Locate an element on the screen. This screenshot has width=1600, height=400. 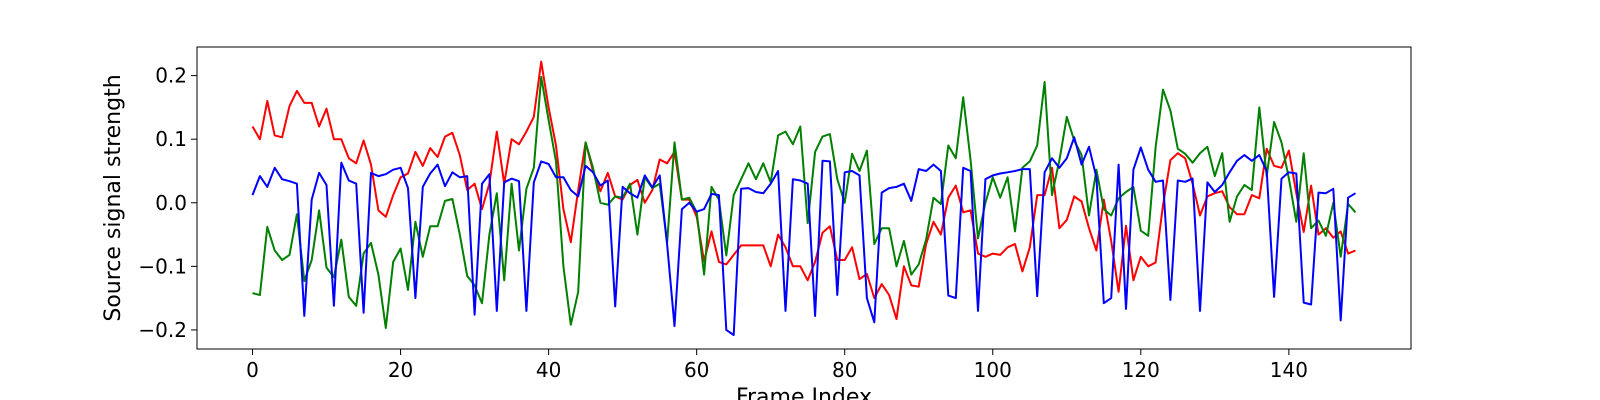
x-tick-label: 40 is located at coordinates (548, 370).